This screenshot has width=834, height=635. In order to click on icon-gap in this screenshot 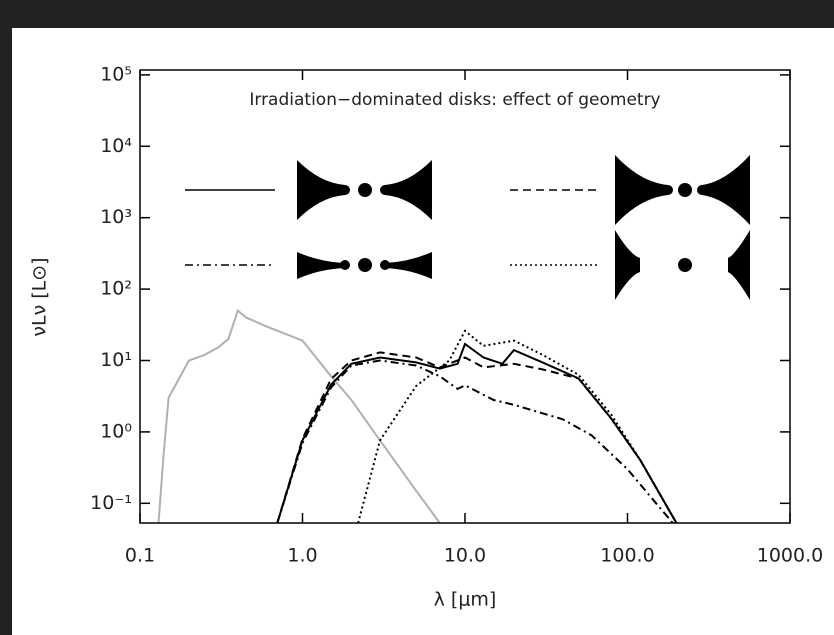, I will do `click(682, 265)`.